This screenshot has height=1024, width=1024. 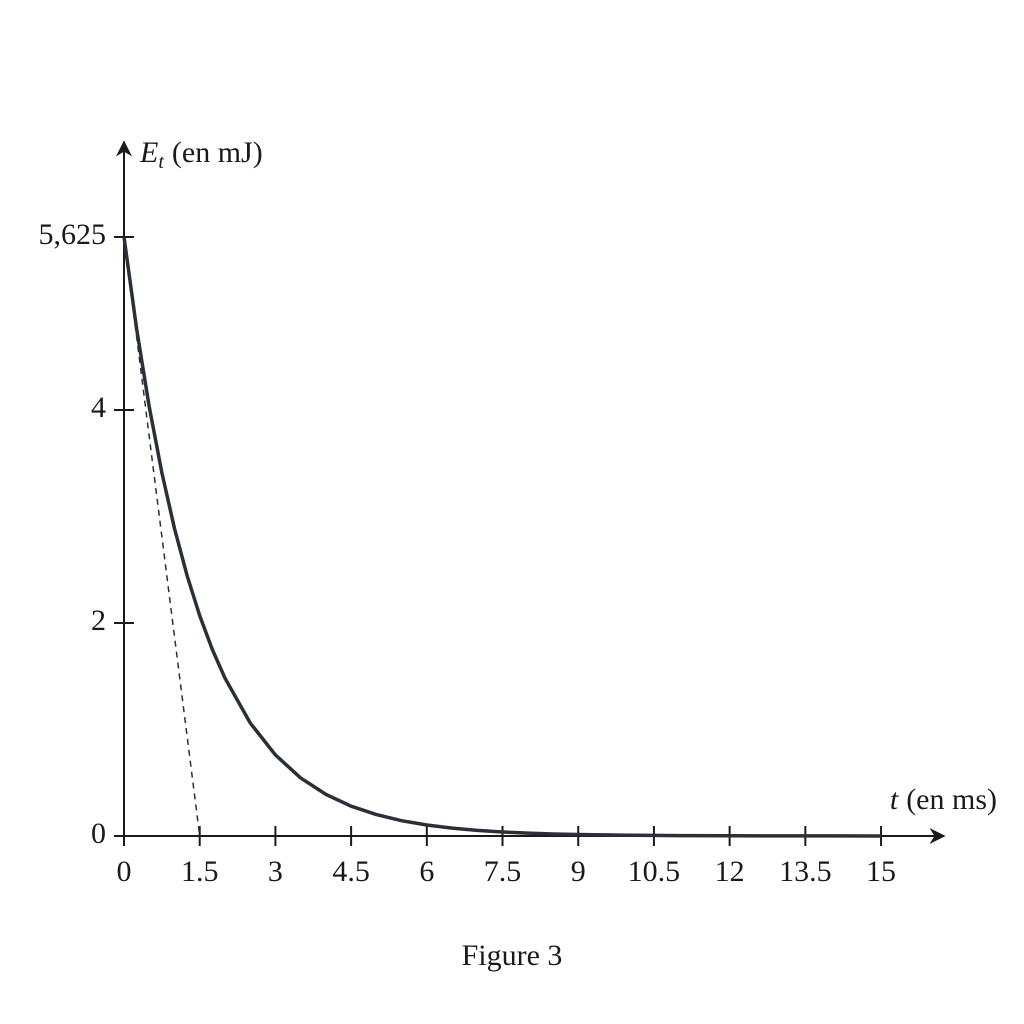 I want to click on y-subscript: t, so click(x=161, y=162).